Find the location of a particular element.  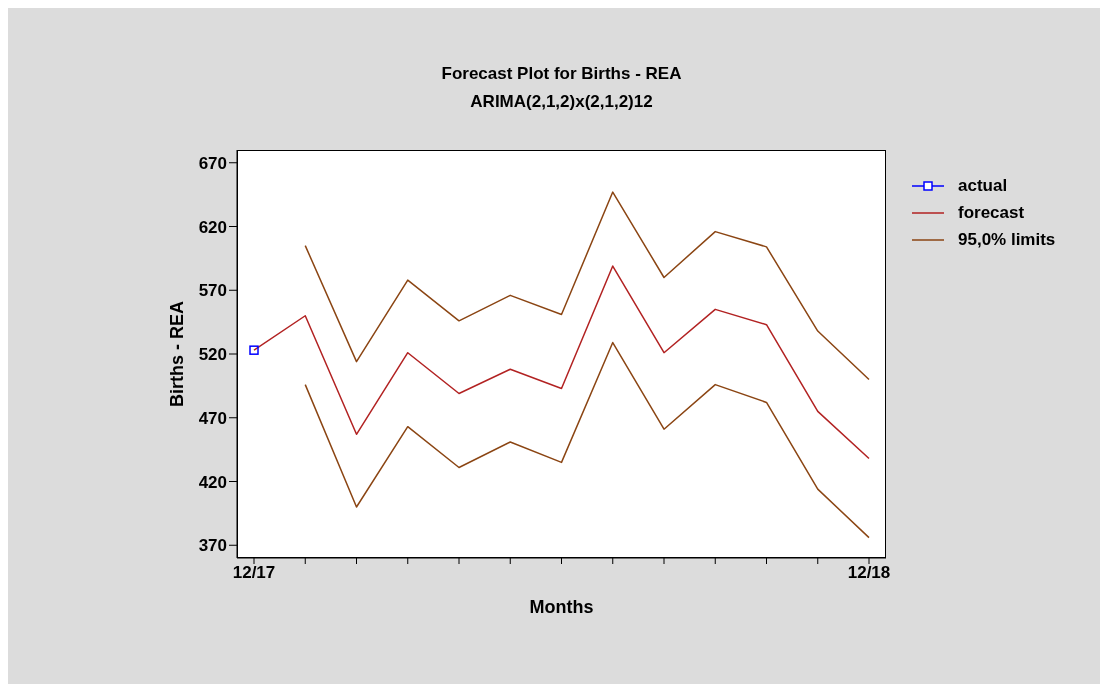

y-tick-label: 370 is located at coordinates (212, 546).